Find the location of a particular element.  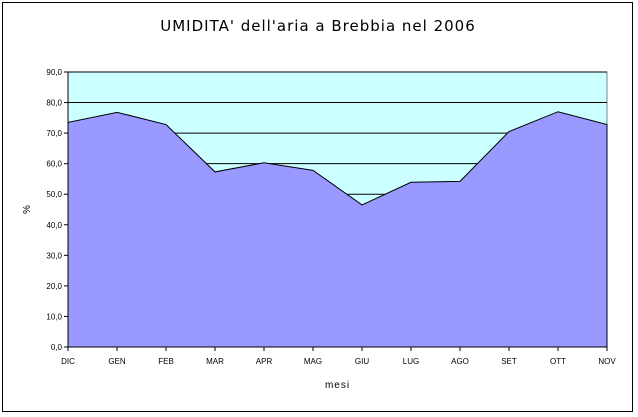

x-tick-label: MAG is located at coordinates (313, 361).